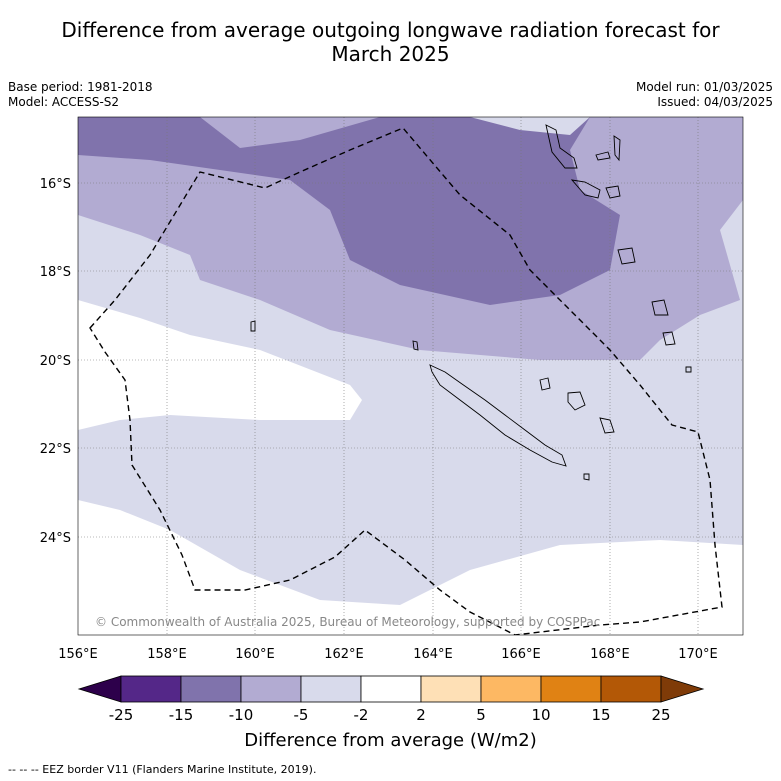 This screenshot has width=781, height=781. I want to click on lat-label: 22°S, so click(55, 449).